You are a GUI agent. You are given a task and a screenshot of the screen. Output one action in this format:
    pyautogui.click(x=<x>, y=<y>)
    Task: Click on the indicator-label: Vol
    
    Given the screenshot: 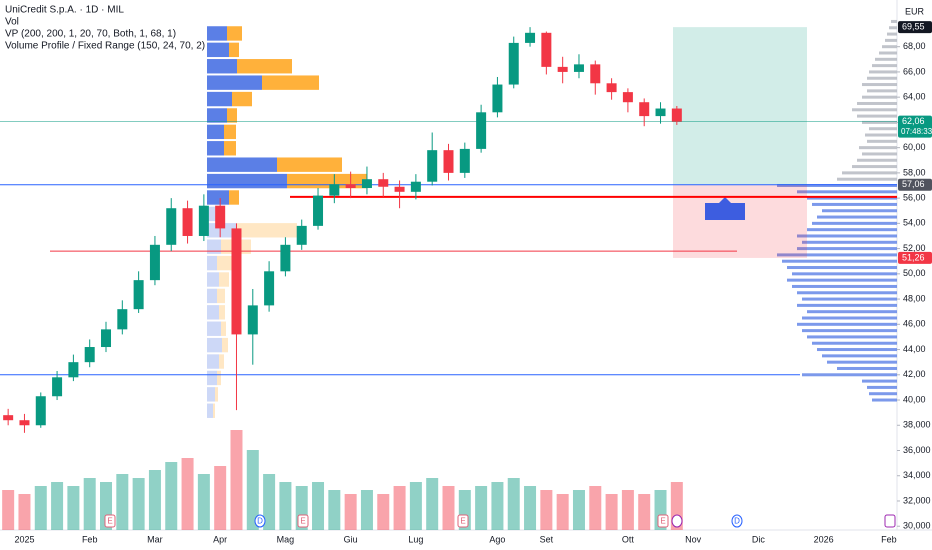 What is the action you would take?
    pyautogui.click(x=12, y=22)
    